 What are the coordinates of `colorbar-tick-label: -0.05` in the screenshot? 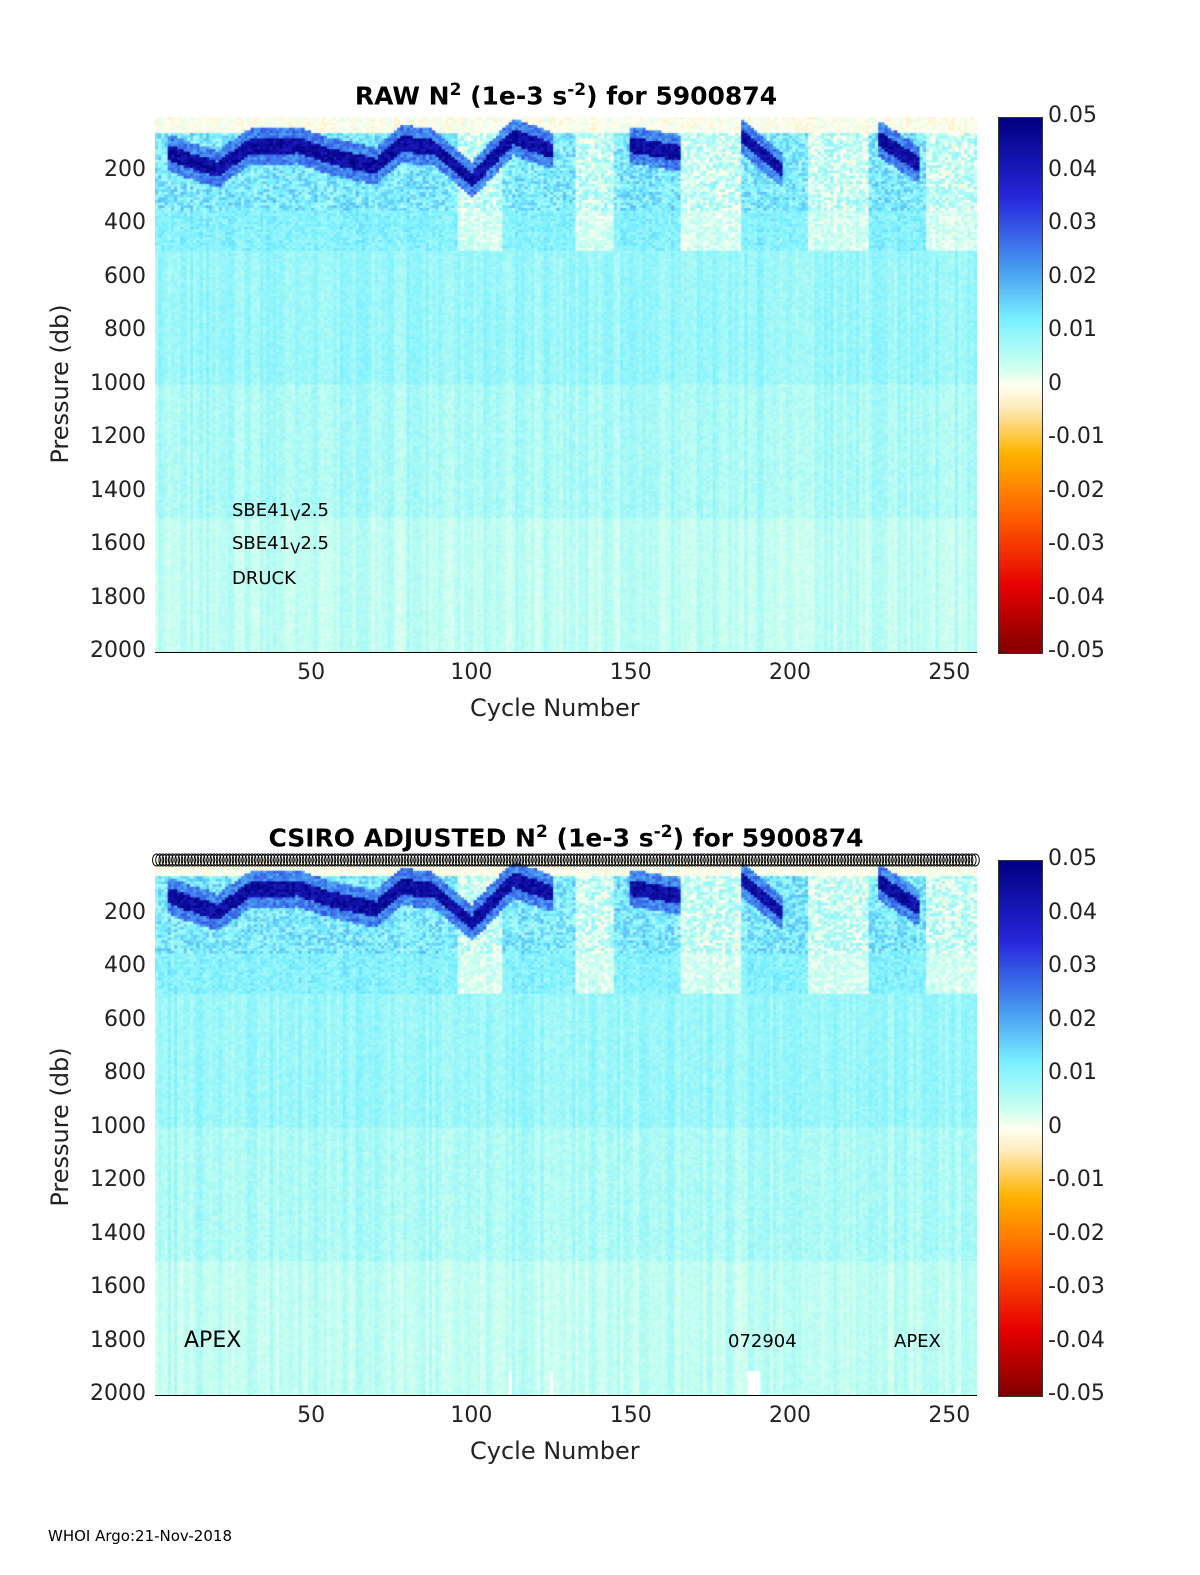 It's located at (1076, 650).